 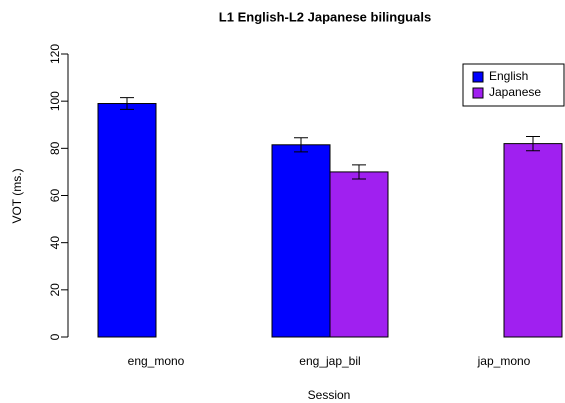 What do you see at coordinates (55, 101) in the screenshot?
I see `y-tick-label: 100` at bounding box center [55, 101].